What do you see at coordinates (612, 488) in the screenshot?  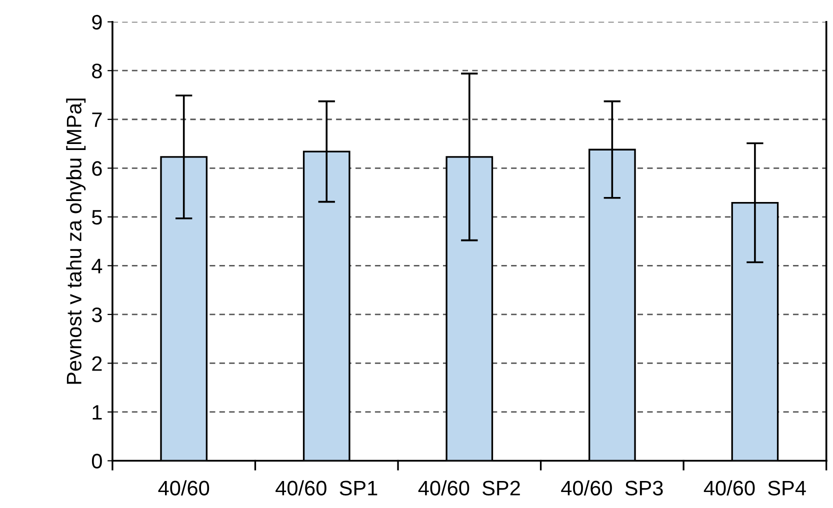 I see `x-tick-label: 40/60 SP3` at bounding box center [612, 488].